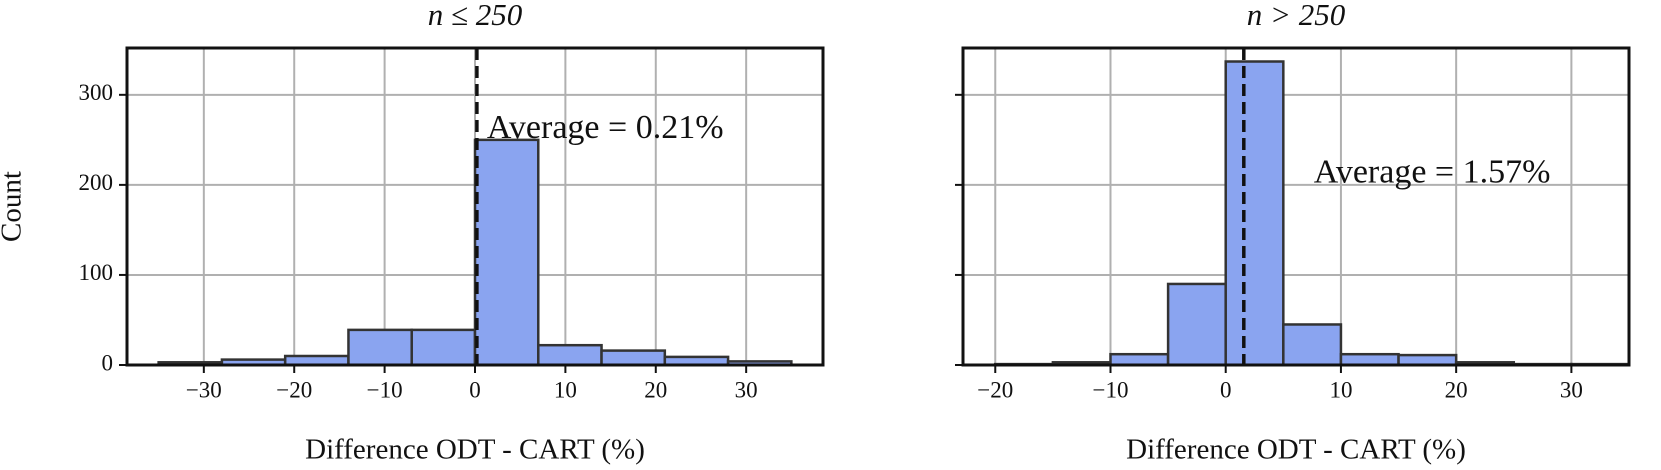 The height and width of the screenshot is (470, 1661). Describe the element at coordinates (605, 127) in the screenshot. I see `annotation: Average = 0.21%` at that location.